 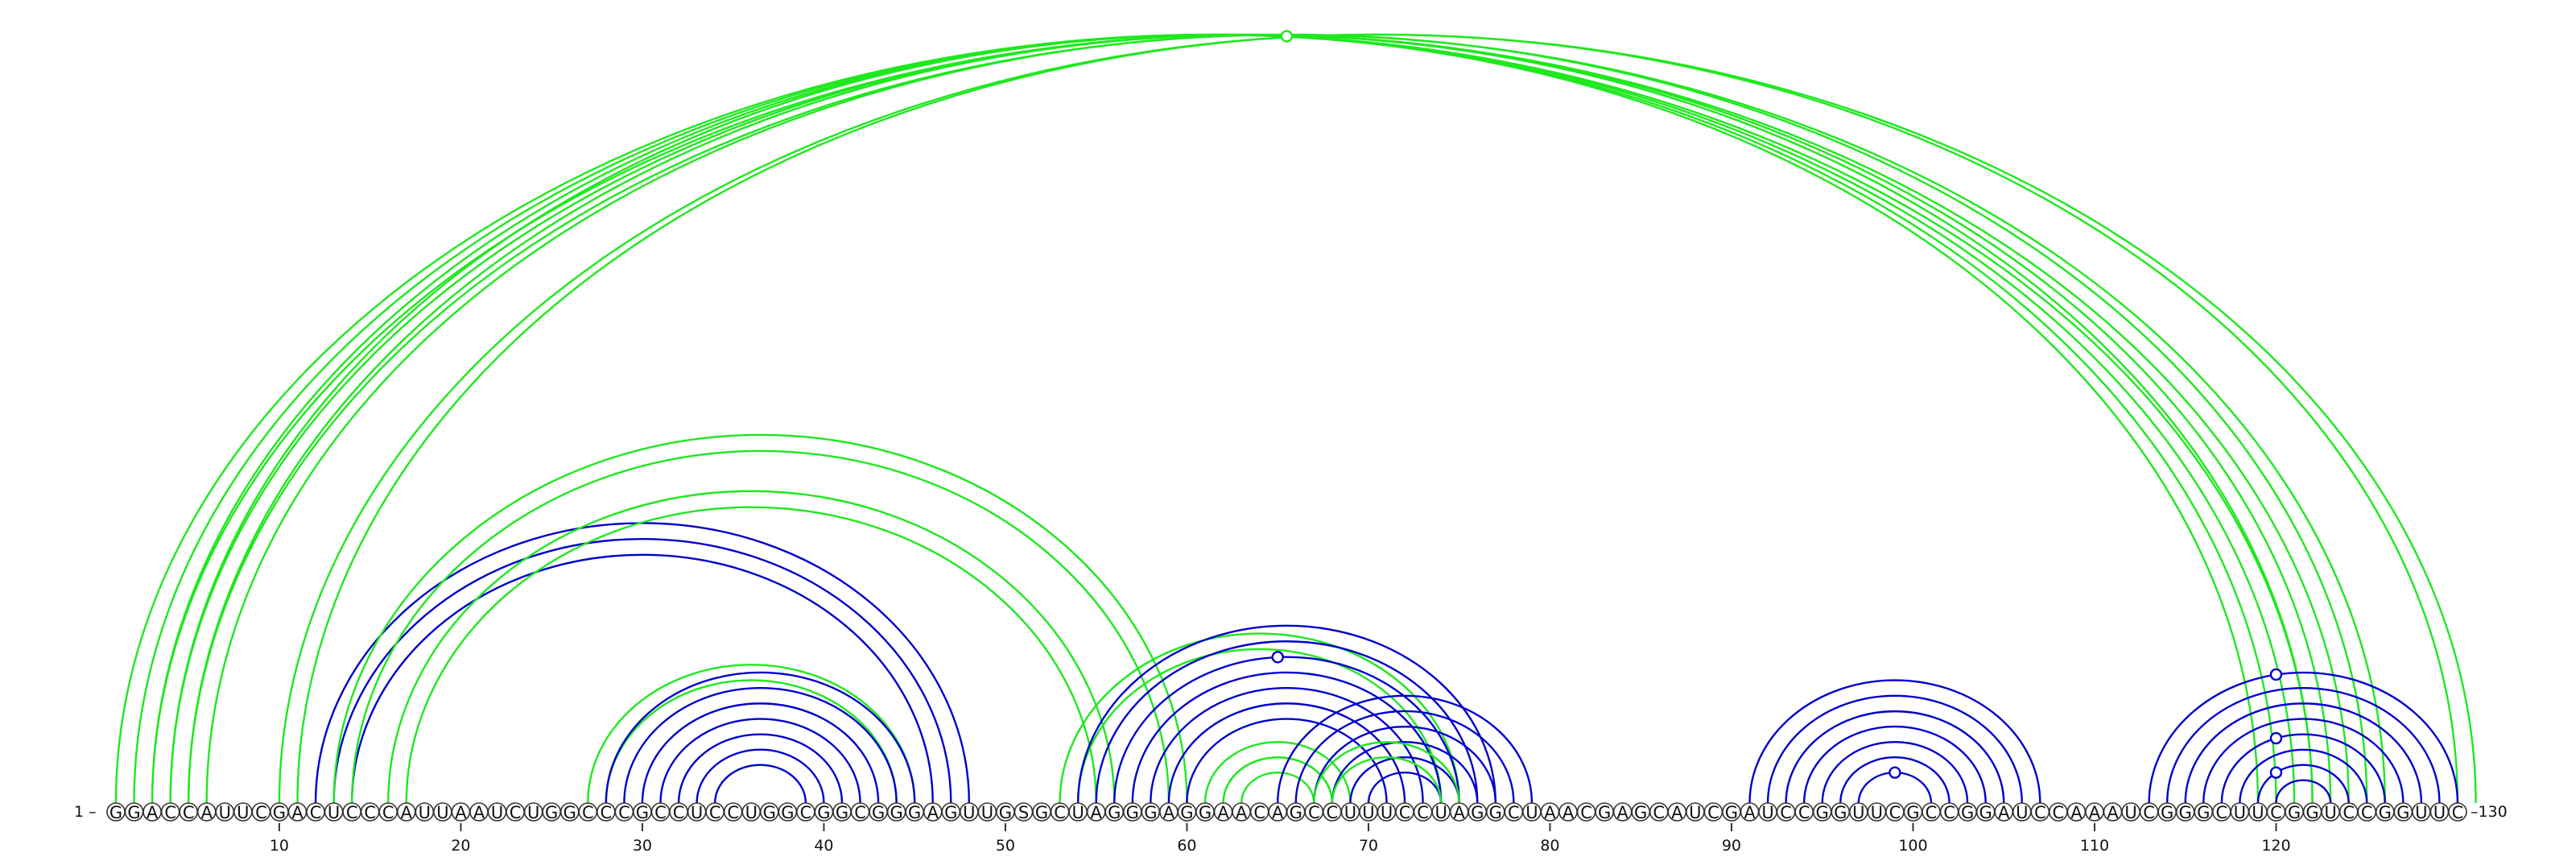 What do you see at coordinates (370, 812) in the screenshot?
I see `nucleotide-15: C` at bounding box center [370, 812].